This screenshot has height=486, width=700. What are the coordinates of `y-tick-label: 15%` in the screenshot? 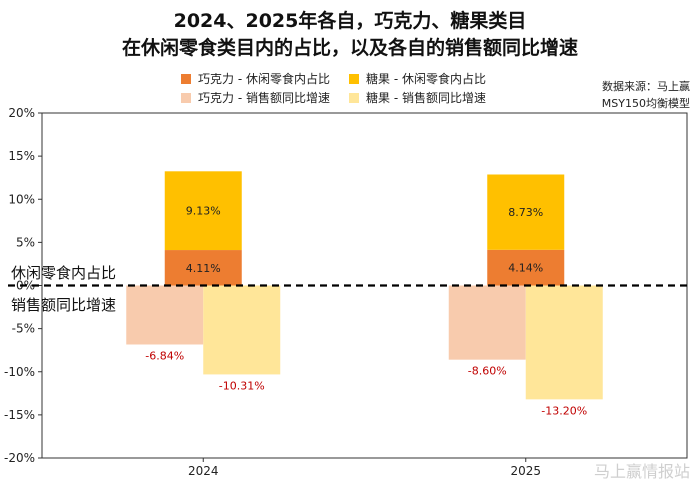 It's located at (21, 156).